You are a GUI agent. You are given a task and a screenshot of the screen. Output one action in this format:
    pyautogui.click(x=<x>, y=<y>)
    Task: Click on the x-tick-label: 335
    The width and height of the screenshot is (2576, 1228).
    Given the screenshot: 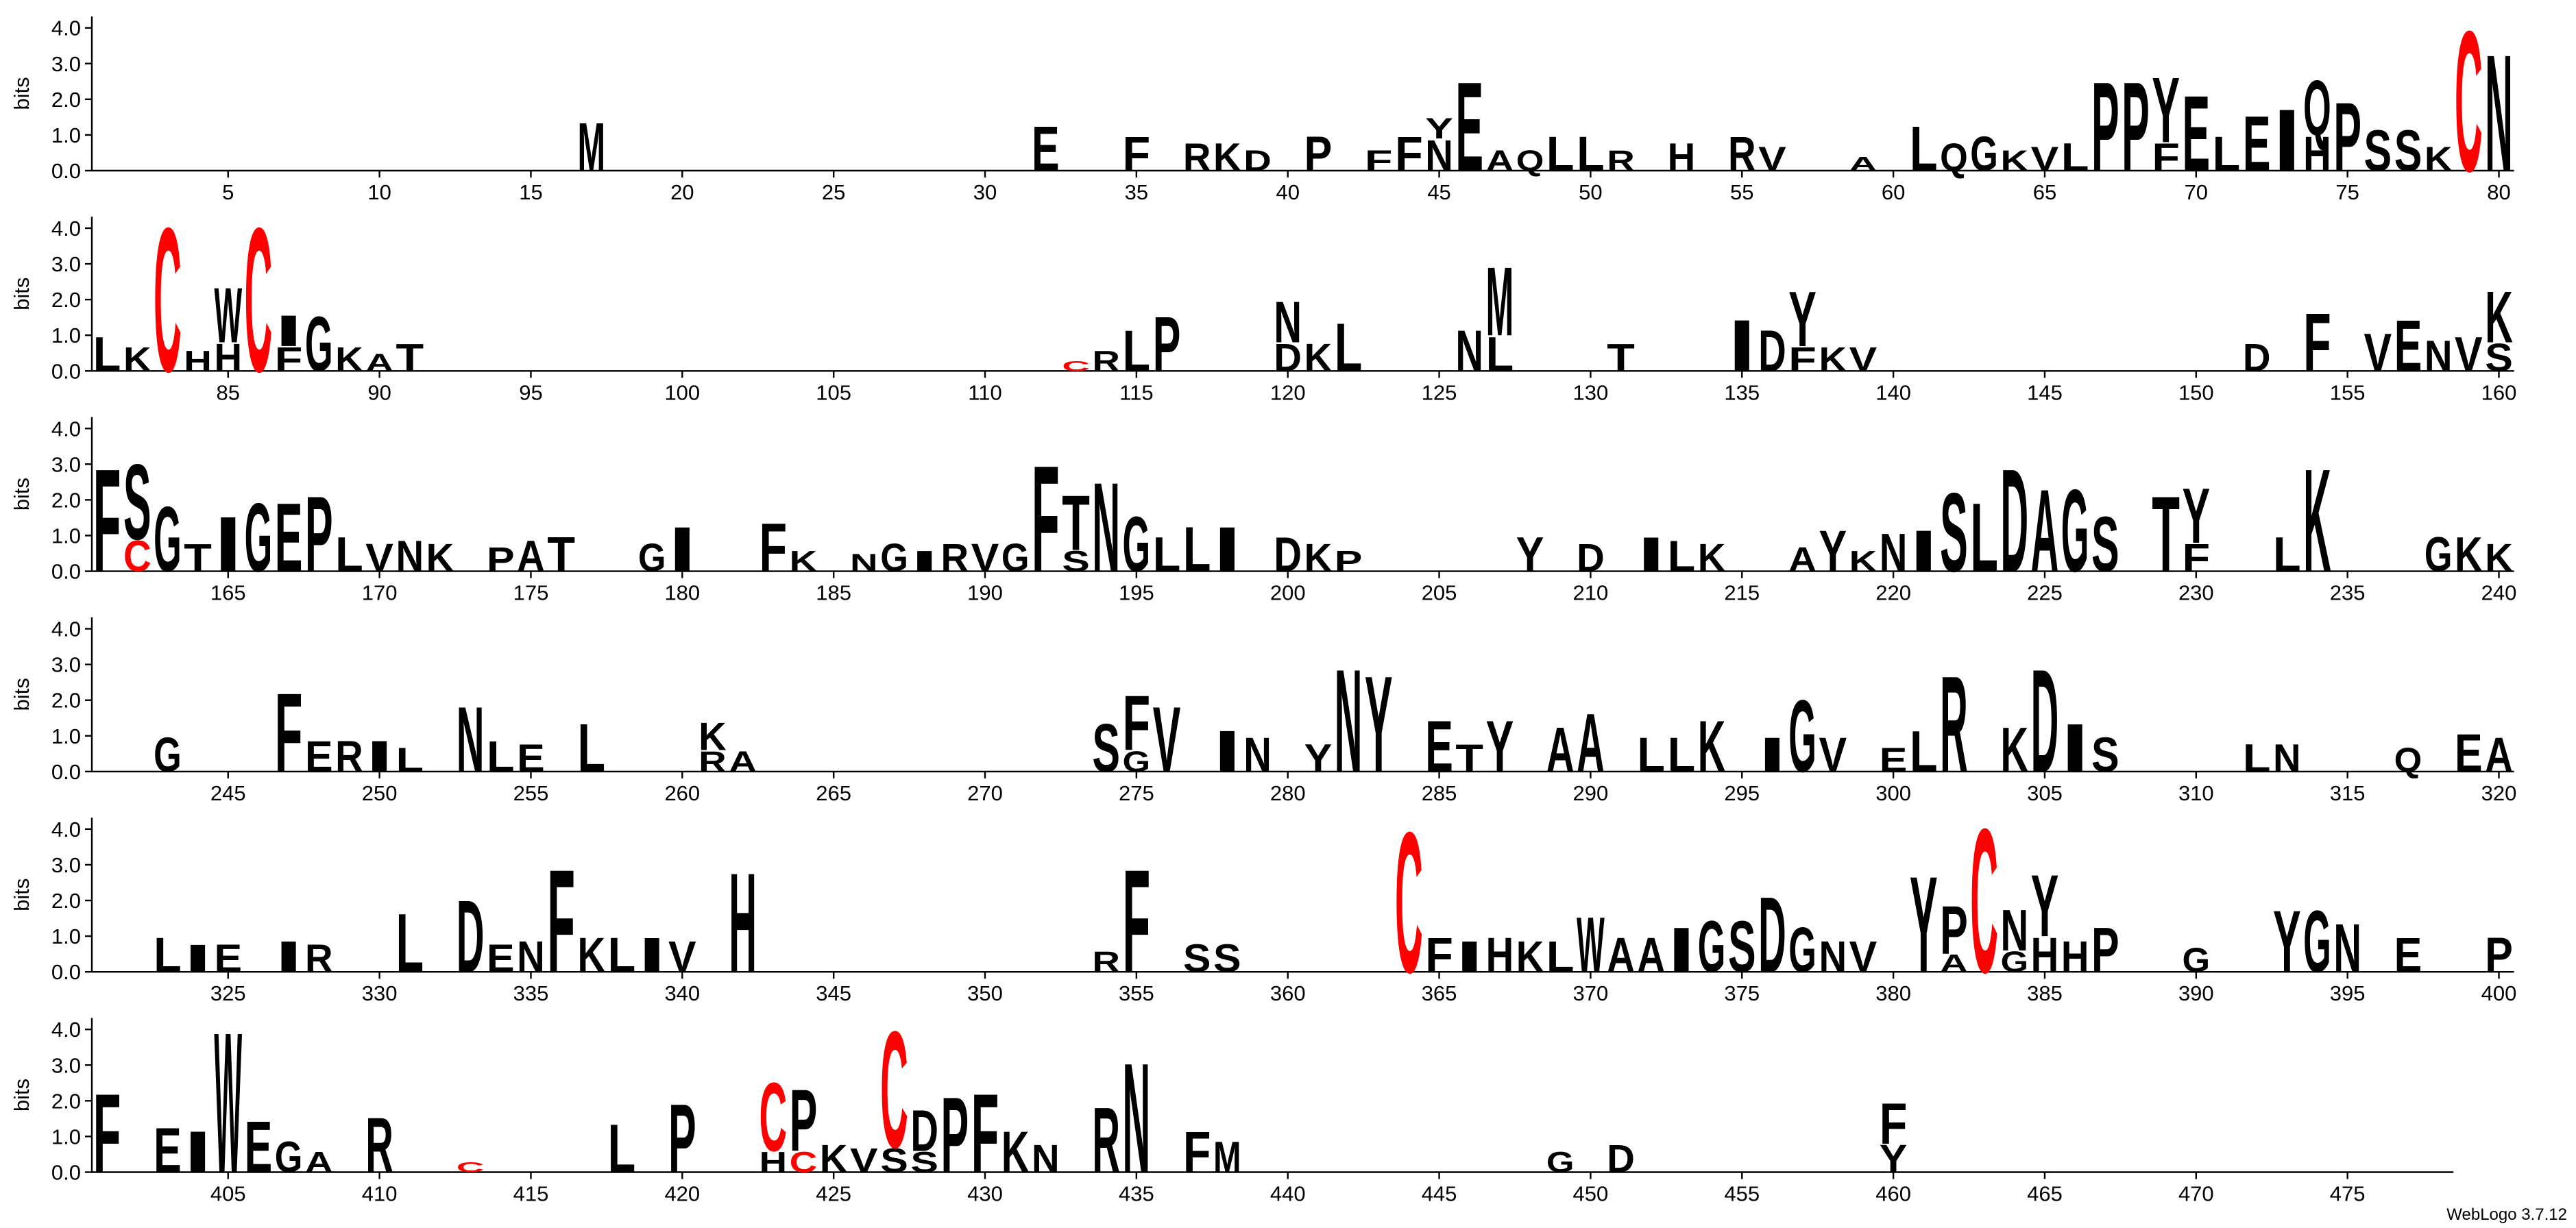 What is the action you would take?
    pyautogui.click(x=531, y=993)
    